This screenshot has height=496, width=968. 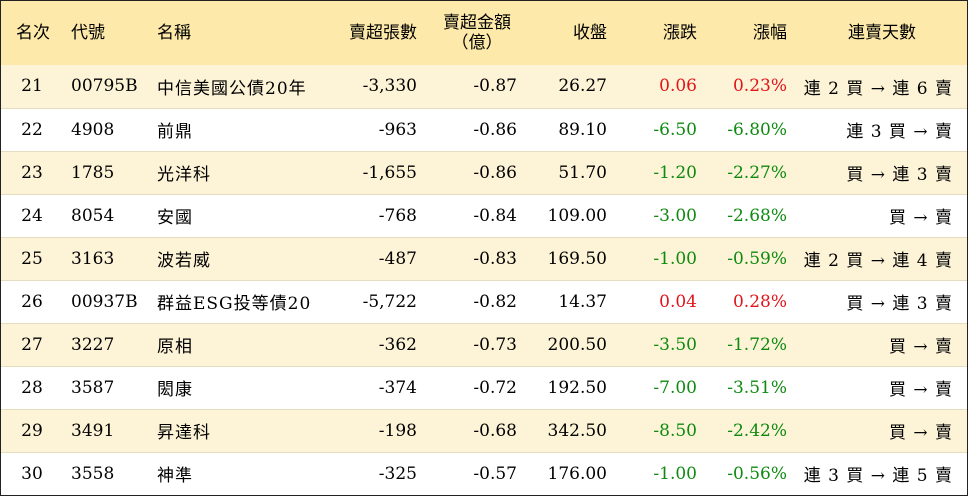 I want to click on cell-pct: -2.68%, so click(x=752, y=215).